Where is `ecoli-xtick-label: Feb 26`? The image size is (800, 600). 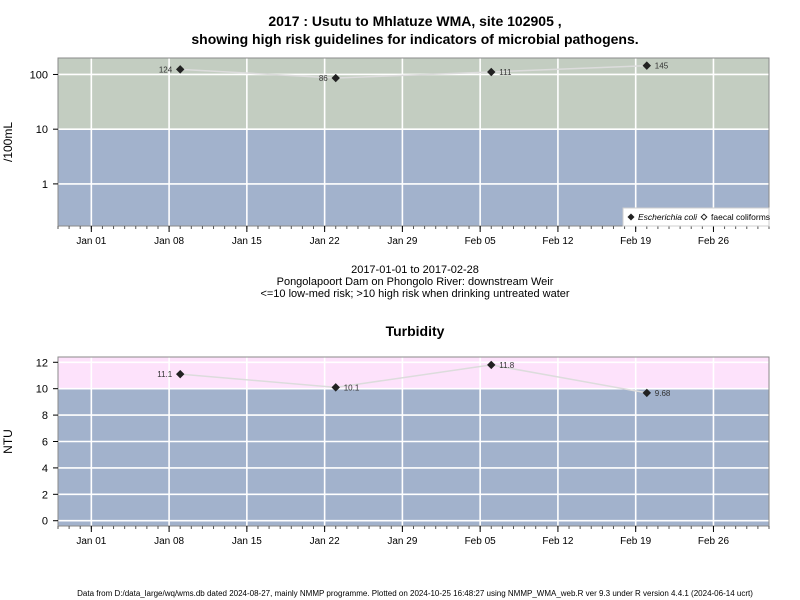
ecoli-xtick-label: Feb 26 is located at coordinates (714, 241).